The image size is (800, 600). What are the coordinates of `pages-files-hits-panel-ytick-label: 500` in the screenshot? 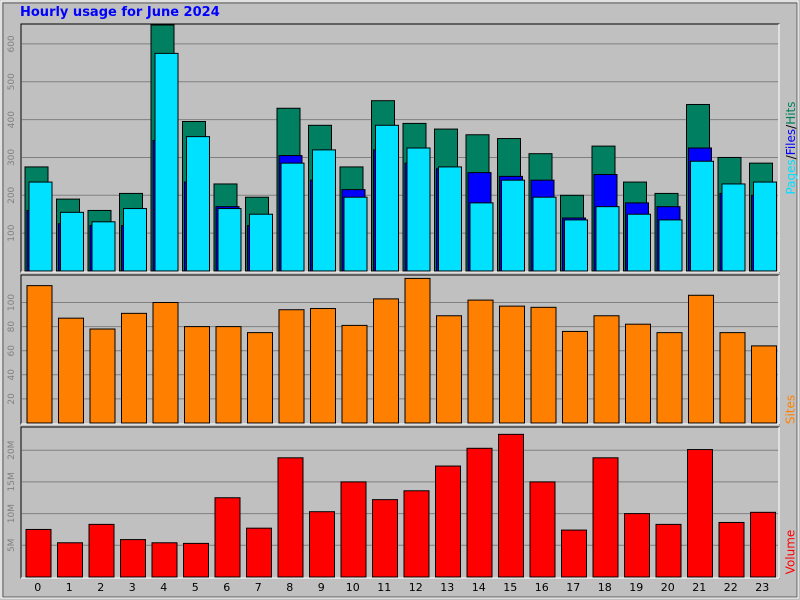 It's located at (12, 81).